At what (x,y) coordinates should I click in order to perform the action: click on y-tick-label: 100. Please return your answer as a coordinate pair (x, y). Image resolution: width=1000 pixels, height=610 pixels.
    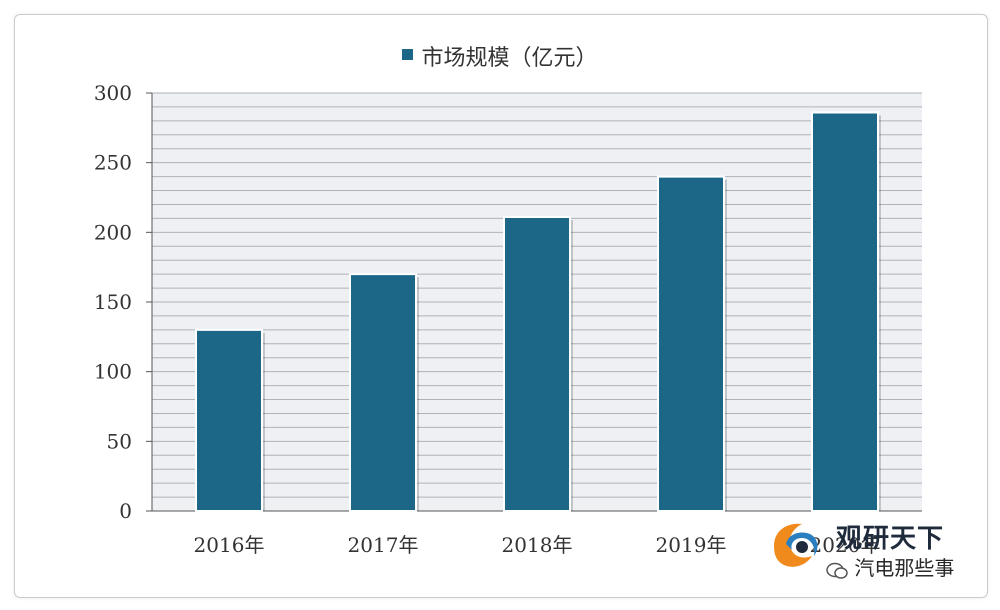
    Looking at the image, I should click on (113, 372).